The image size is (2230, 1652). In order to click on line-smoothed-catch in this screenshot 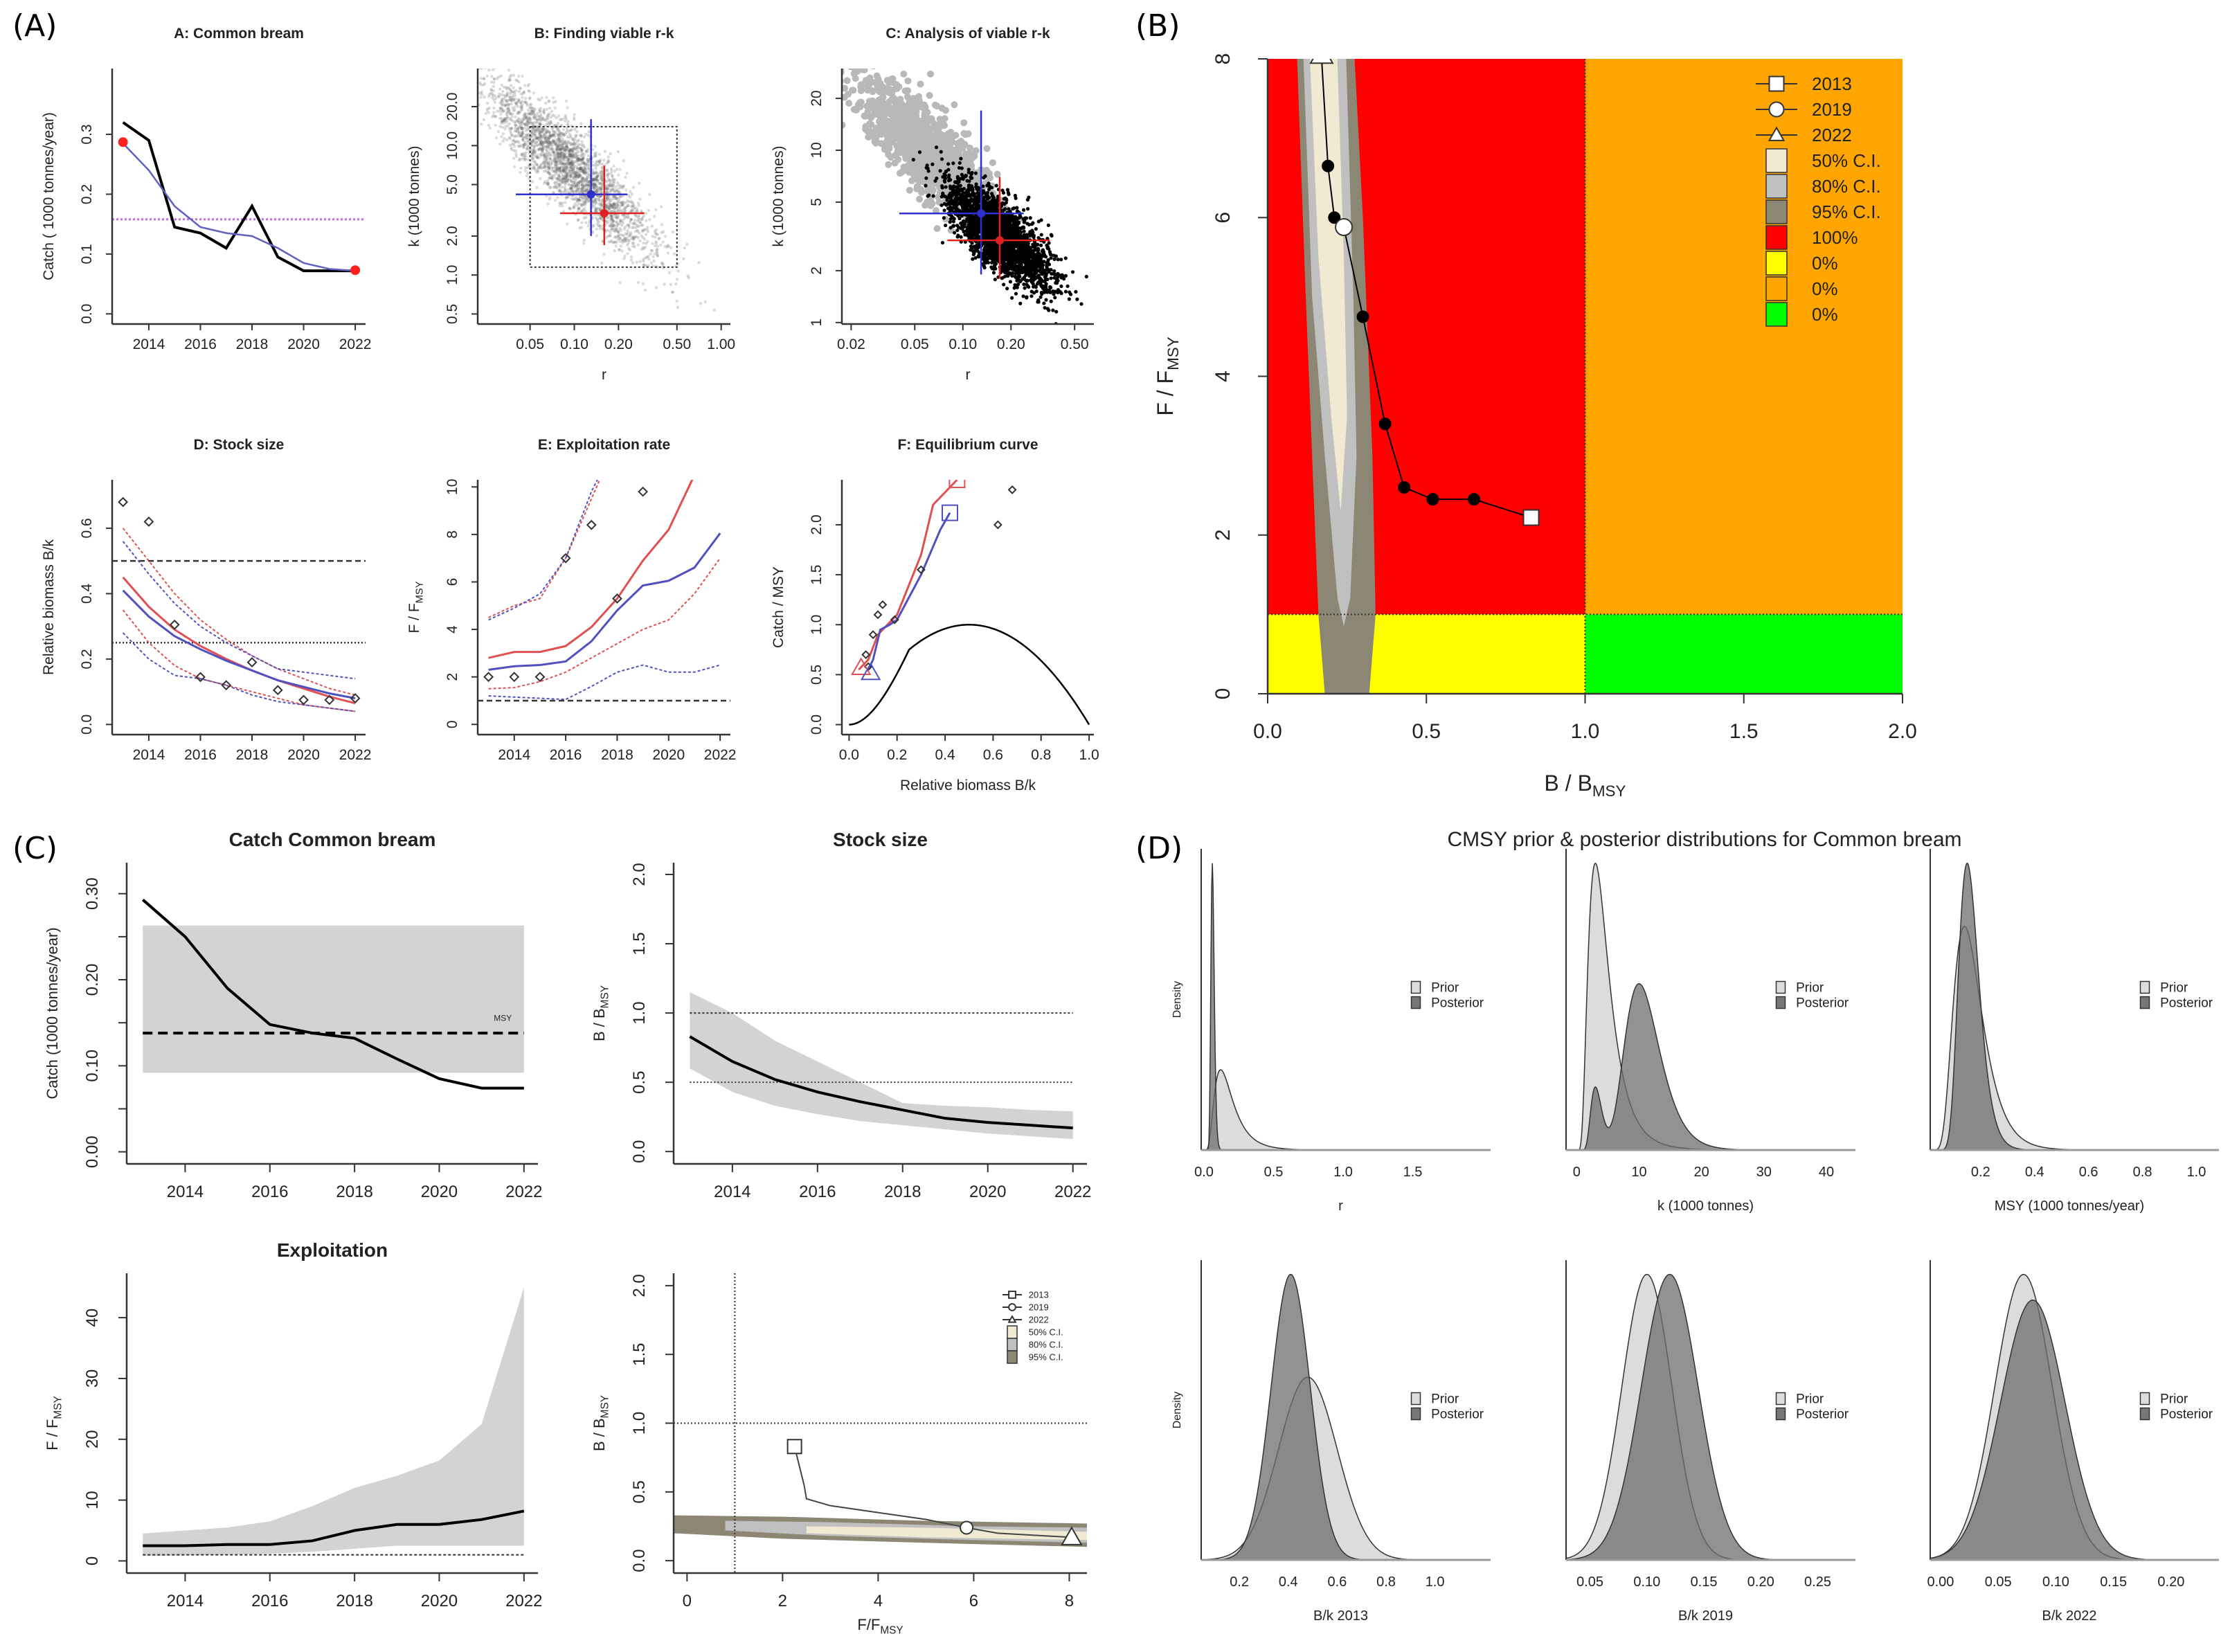, I will do `click(239, 208)`.